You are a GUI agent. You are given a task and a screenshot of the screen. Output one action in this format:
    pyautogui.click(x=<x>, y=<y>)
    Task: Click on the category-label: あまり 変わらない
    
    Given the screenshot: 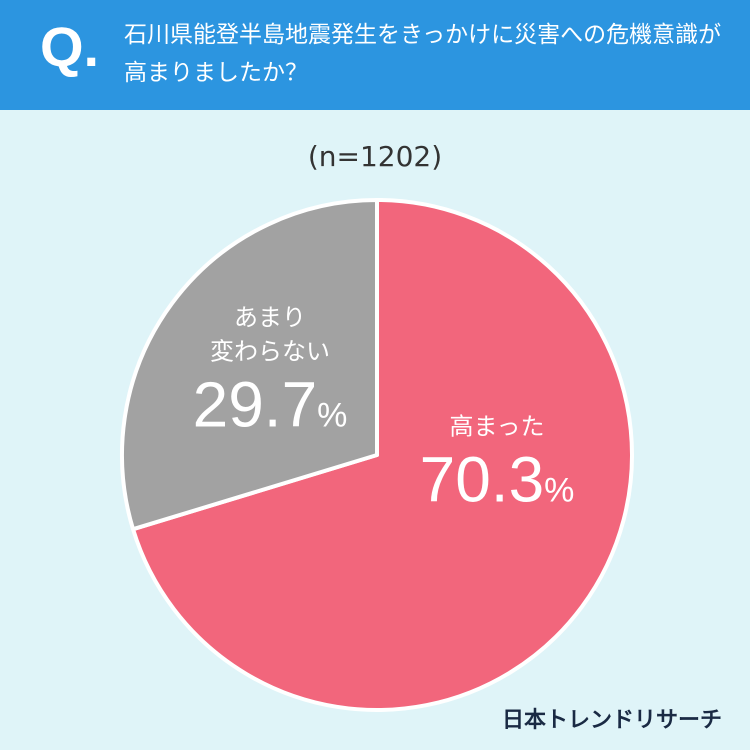 What is the action you would take?
    pyautogui.click(x=269, y=334)
    